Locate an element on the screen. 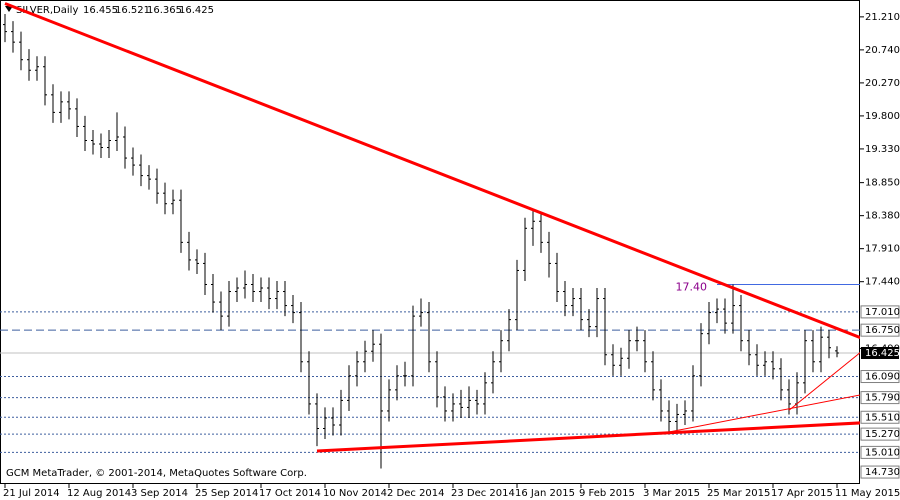 The height and width of the screenshot is (500, 900). x-tick-label: 11 May 2015 is located at coordinates (867, 493).